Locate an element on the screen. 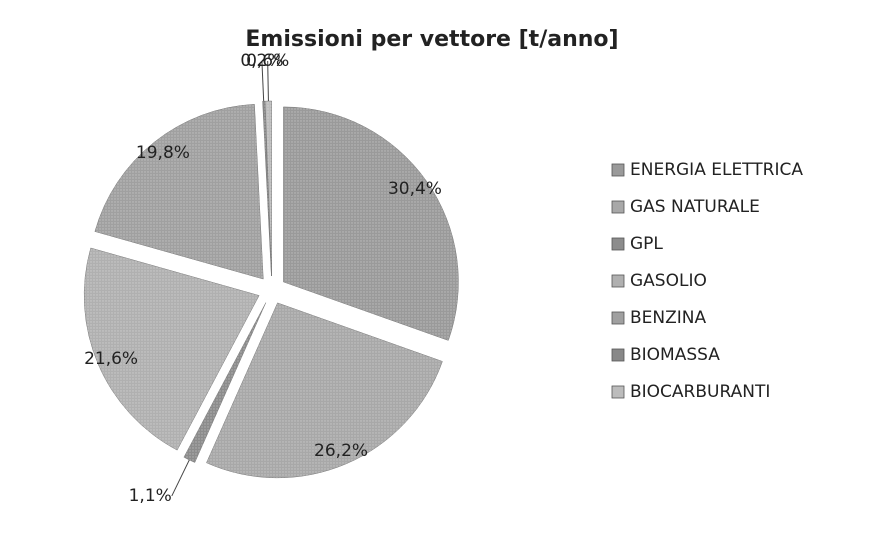 The image size is (874, 540). legend-label: BENZINA is located at coordinates (668, 318).